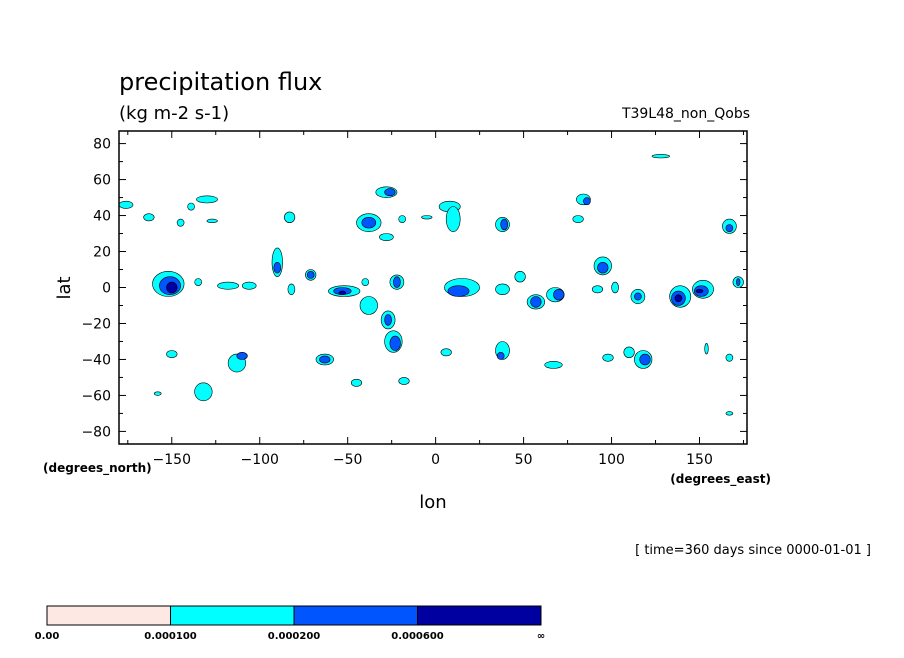 The width and height of the screenshot is (904, 658). What do you see at coordinates (96, 360) in the screenshot?
I see `y-tick-label: −40` at bounding box center [96, 360].